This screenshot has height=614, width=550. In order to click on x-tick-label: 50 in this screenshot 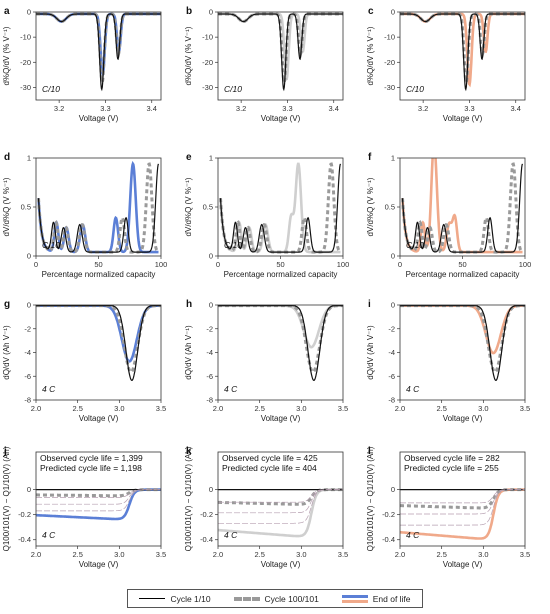, I will do `click(98, 264)`.